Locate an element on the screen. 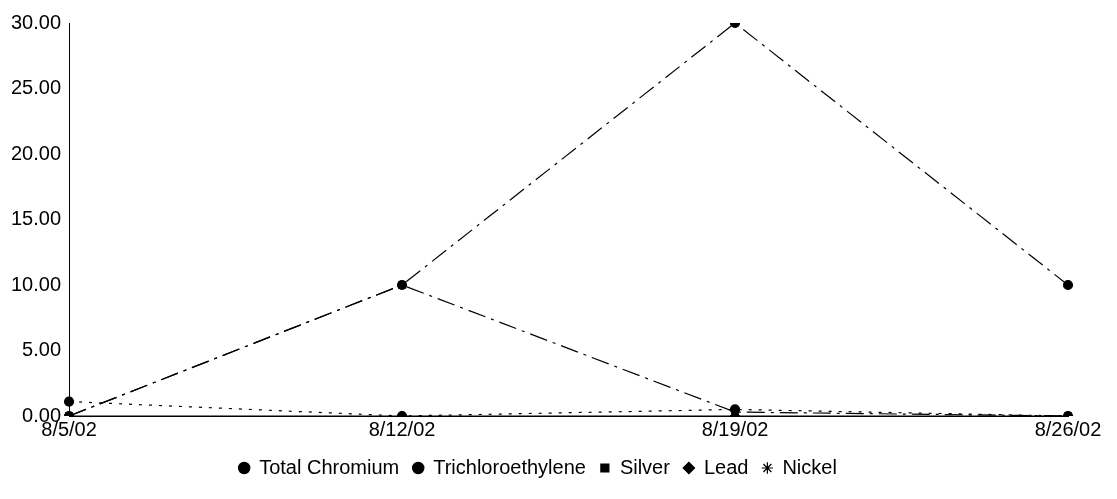 The height and width of the screenshot is (499, 1117). legend-label: Lead is located at coordinates (726, 466).